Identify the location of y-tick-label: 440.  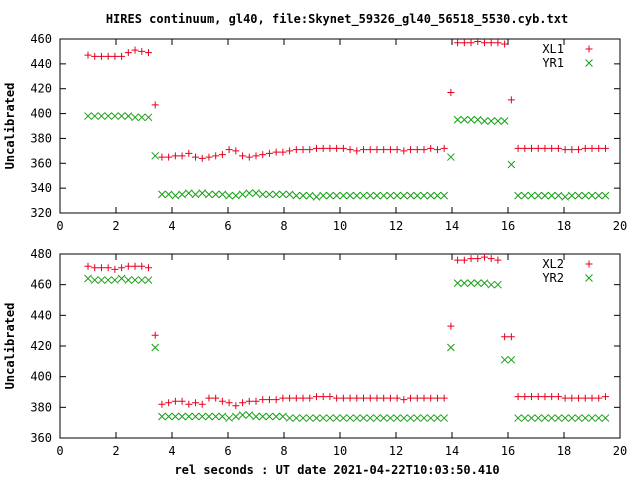
(41, 64).